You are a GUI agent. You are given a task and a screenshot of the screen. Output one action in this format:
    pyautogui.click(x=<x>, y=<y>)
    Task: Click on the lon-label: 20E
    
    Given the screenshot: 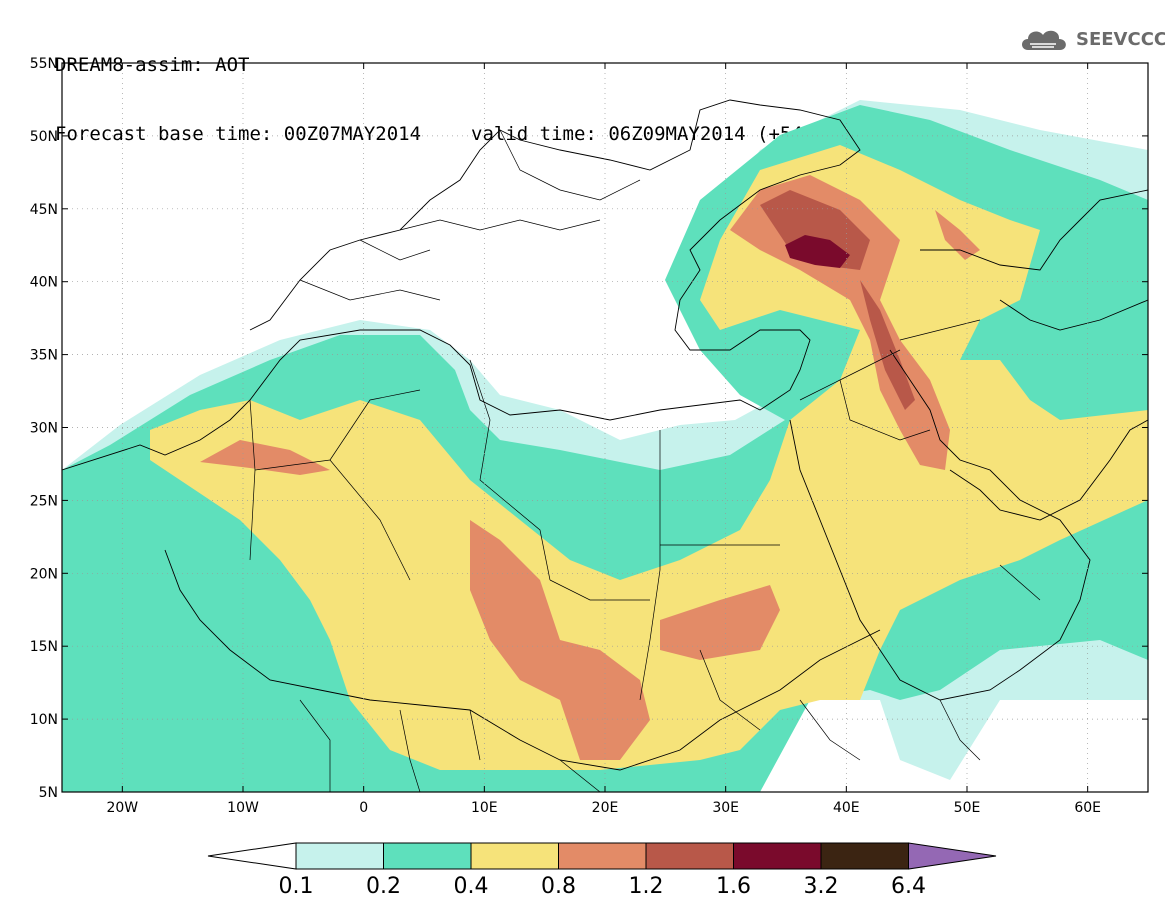 What is the action you would take?
    pyautogui.click(x=605, y=808)
    